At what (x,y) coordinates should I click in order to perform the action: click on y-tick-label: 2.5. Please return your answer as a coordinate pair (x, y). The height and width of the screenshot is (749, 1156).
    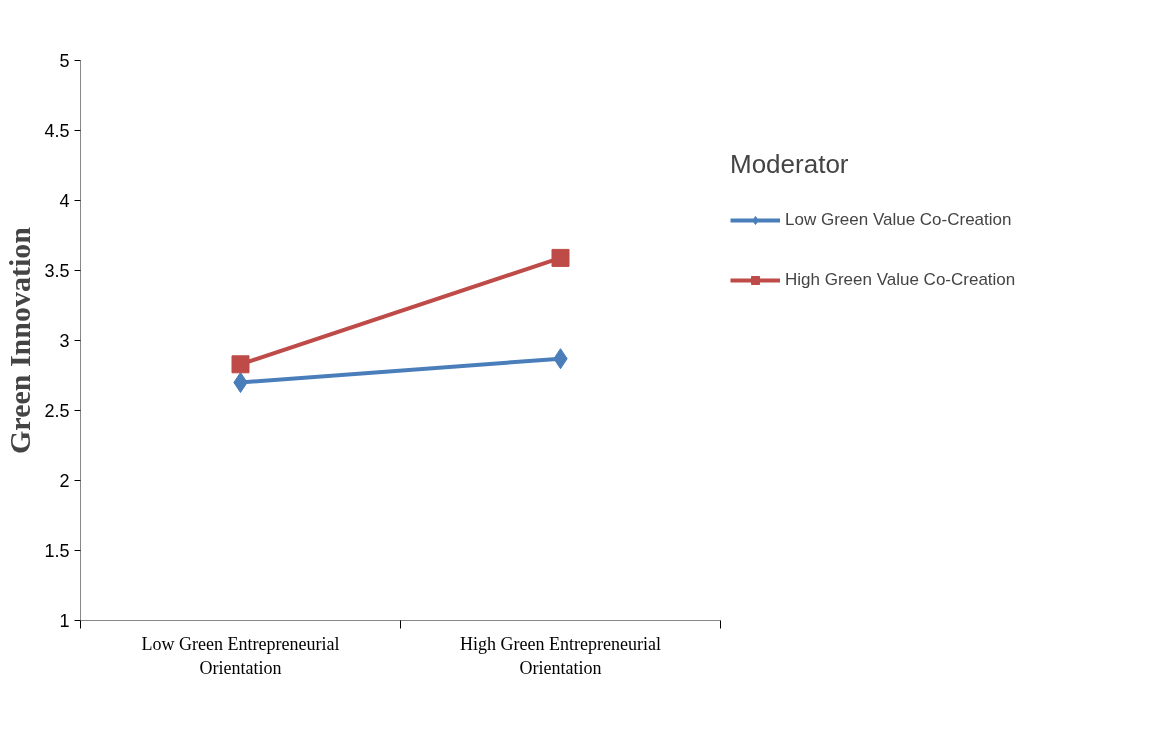
    Looking at the image, I should click on (57, 411).